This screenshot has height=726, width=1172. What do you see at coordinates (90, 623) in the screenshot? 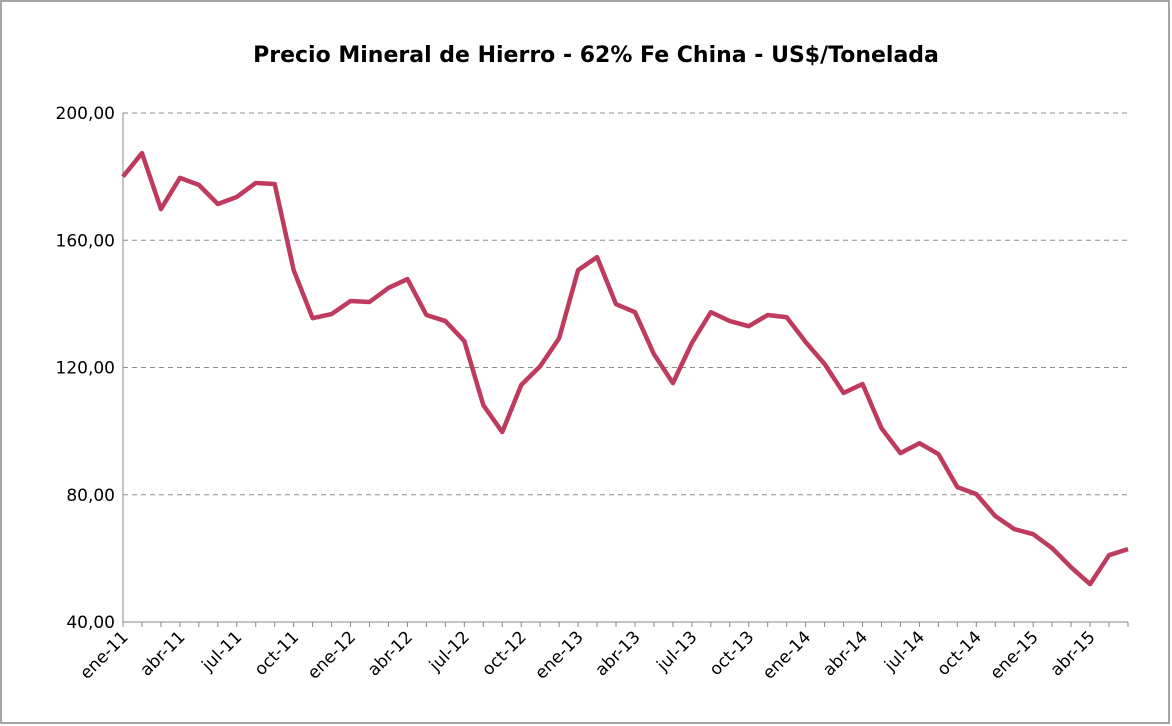
I see `y-tick-label: 40,00` at bounding box center [90, 623].